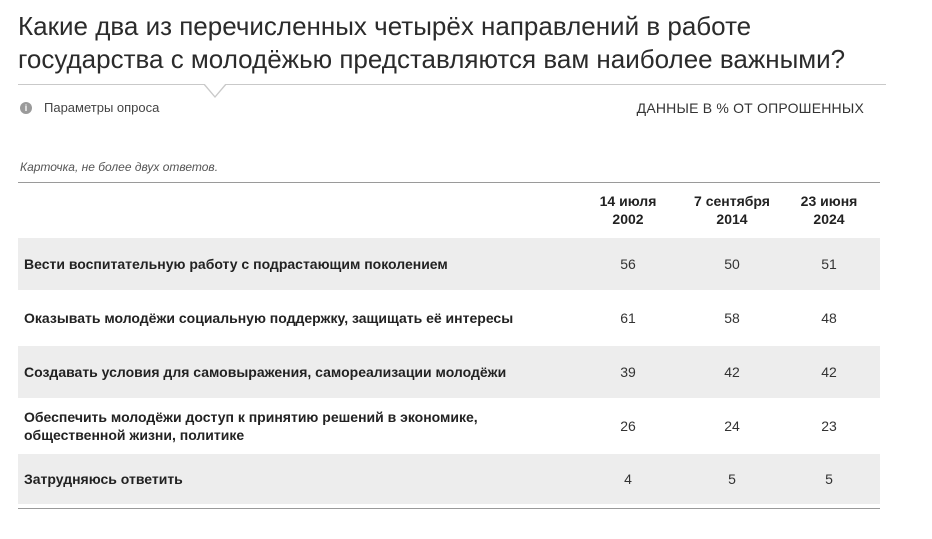 The height and width of the screenshot is (539, 932). Describe the element at coordinates (449, 508) in the screenshot. I see `table-bottom-divider` at that location.